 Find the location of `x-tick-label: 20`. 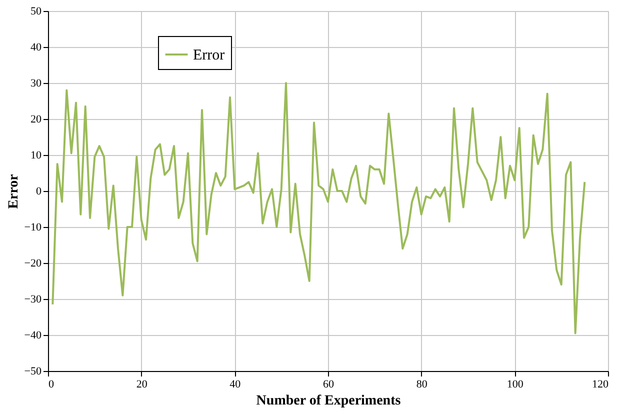

x-tick-label: 20 is located at coordinates (142, 384).